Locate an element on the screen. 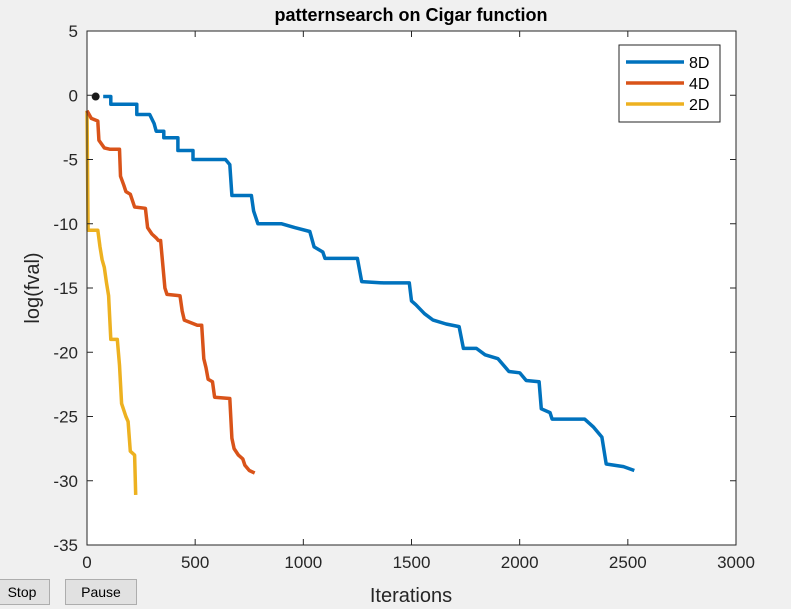  stop-button: Stop is located at coordinates (25, 592).